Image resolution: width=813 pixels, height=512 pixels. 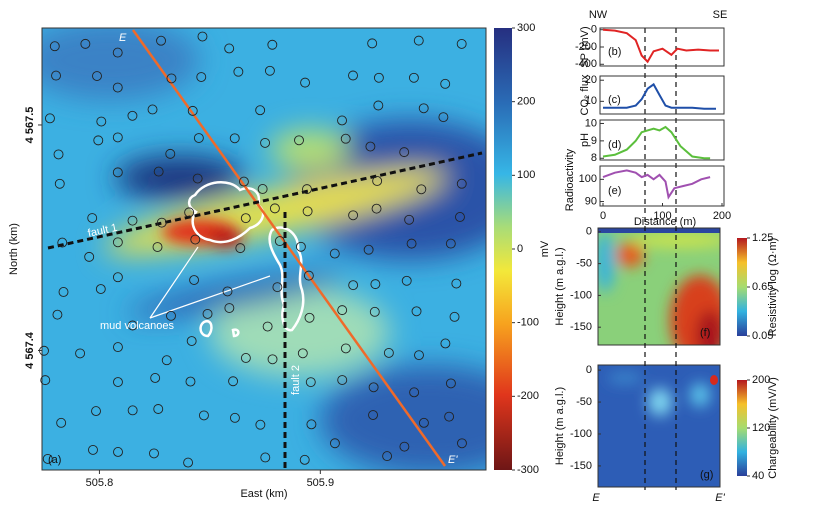 What do you see at coordinates (591, 201) in the screenshot?
I see `y-tick-label: 90` at bounding box center [591, 201].